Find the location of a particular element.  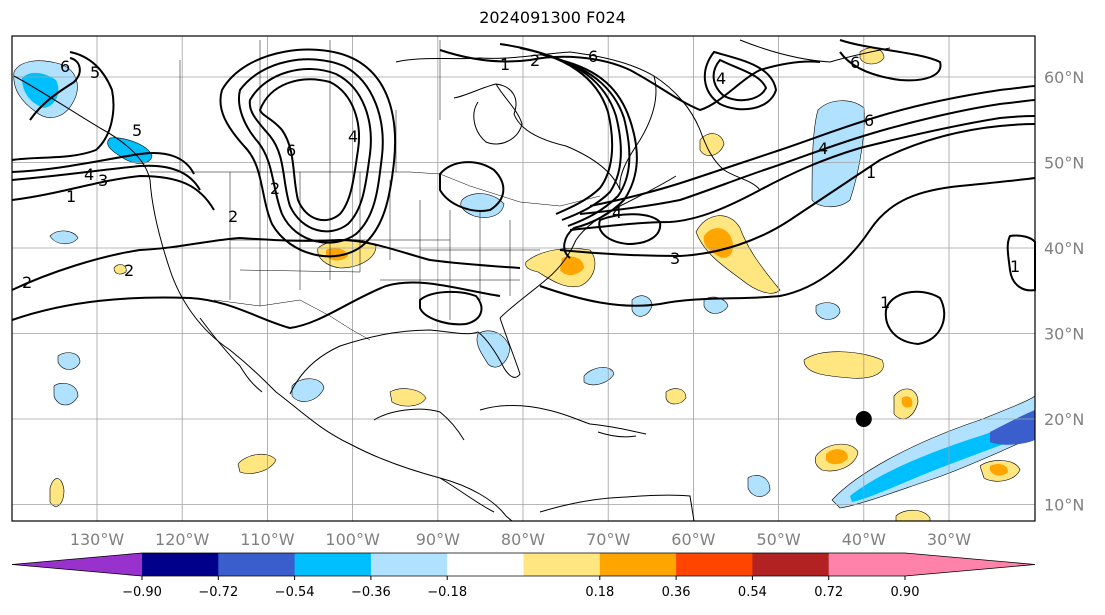

latitude-label: 50°N is located at coordinates (1064, 163).